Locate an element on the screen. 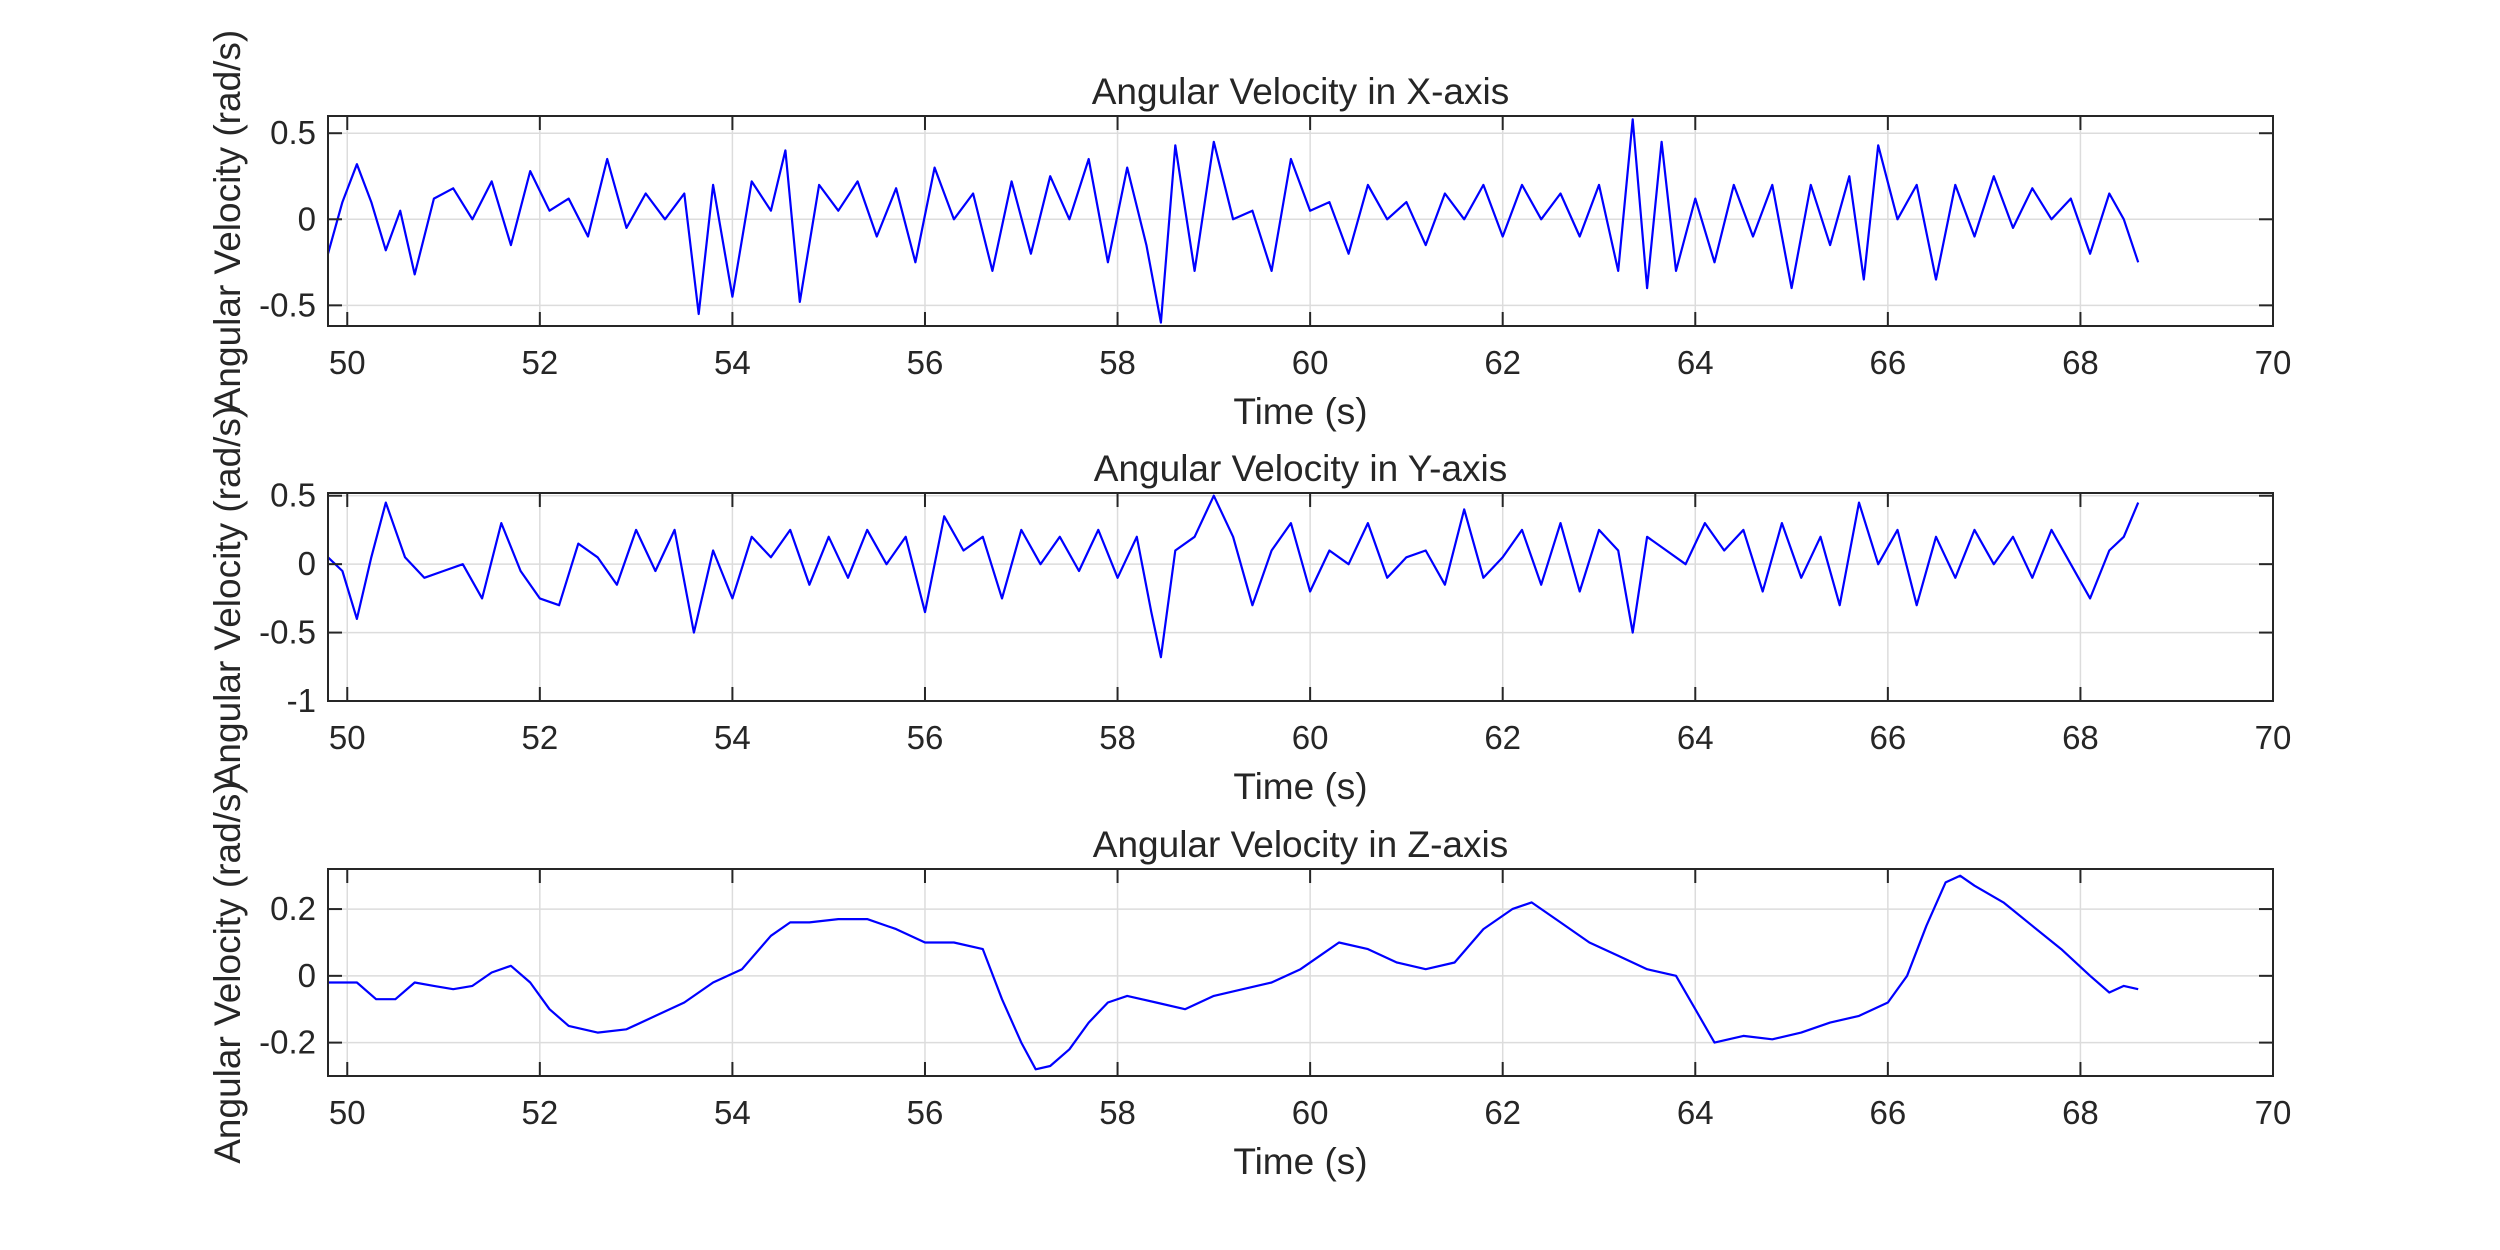  y-tick-label: -1 is located at coordinates (301, 700).